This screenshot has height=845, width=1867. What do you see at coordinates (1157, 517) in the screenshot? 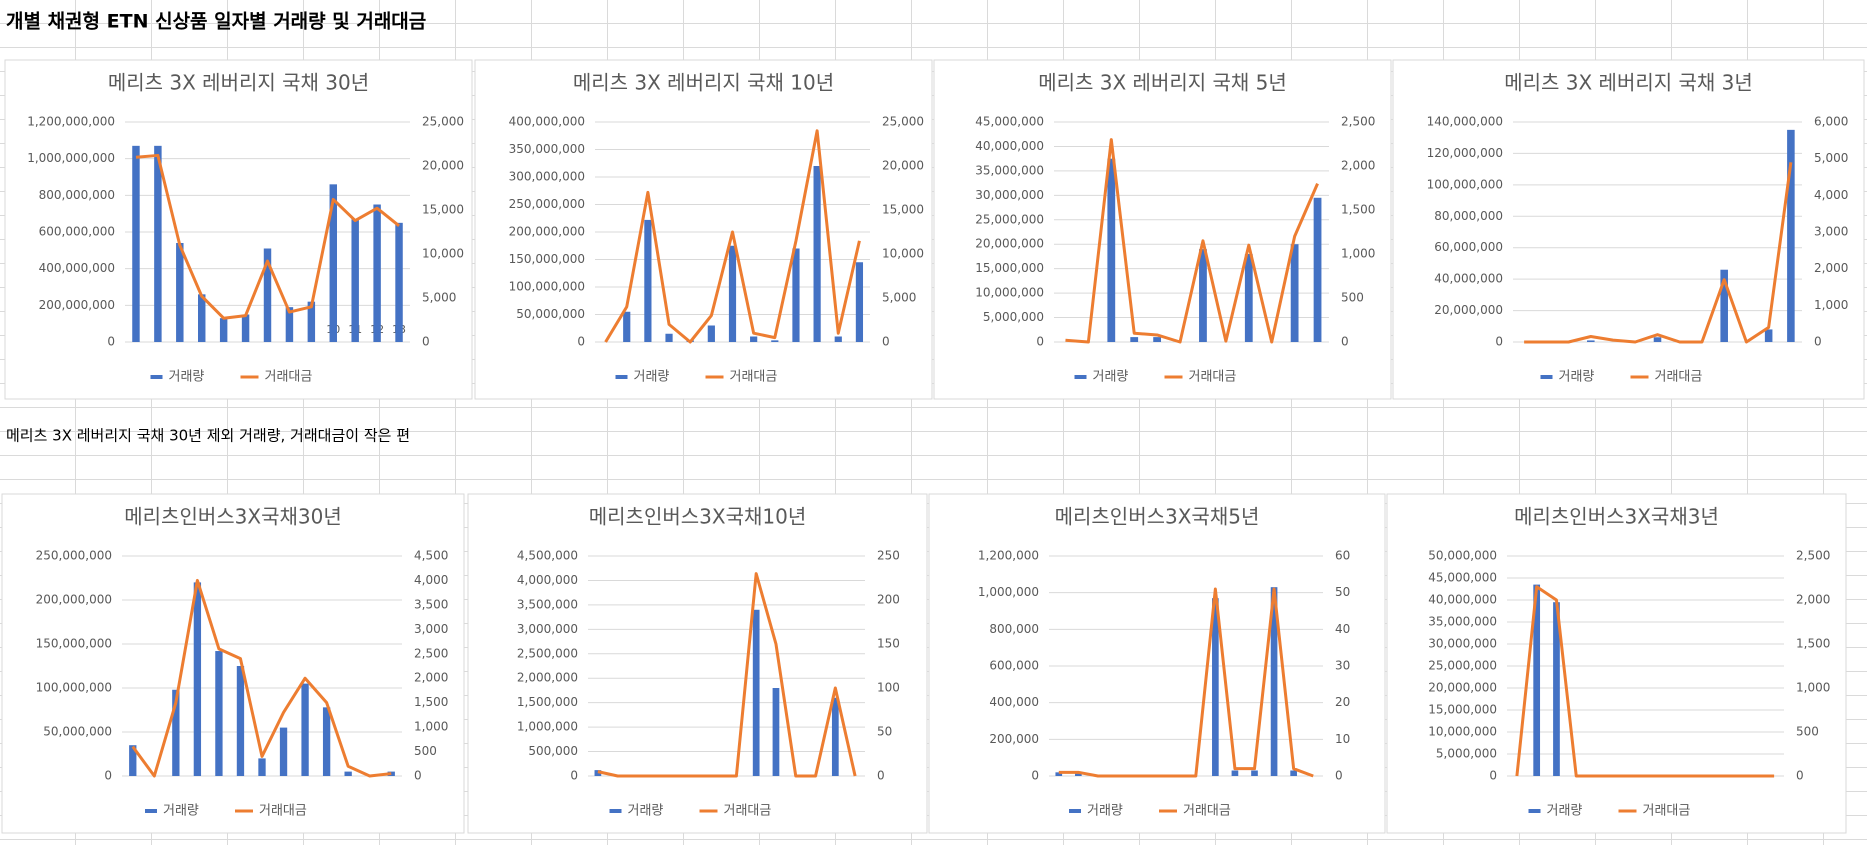
I see `chart-title: 메리츠인버스3X국채5년` at bounding box center [1157, 517].